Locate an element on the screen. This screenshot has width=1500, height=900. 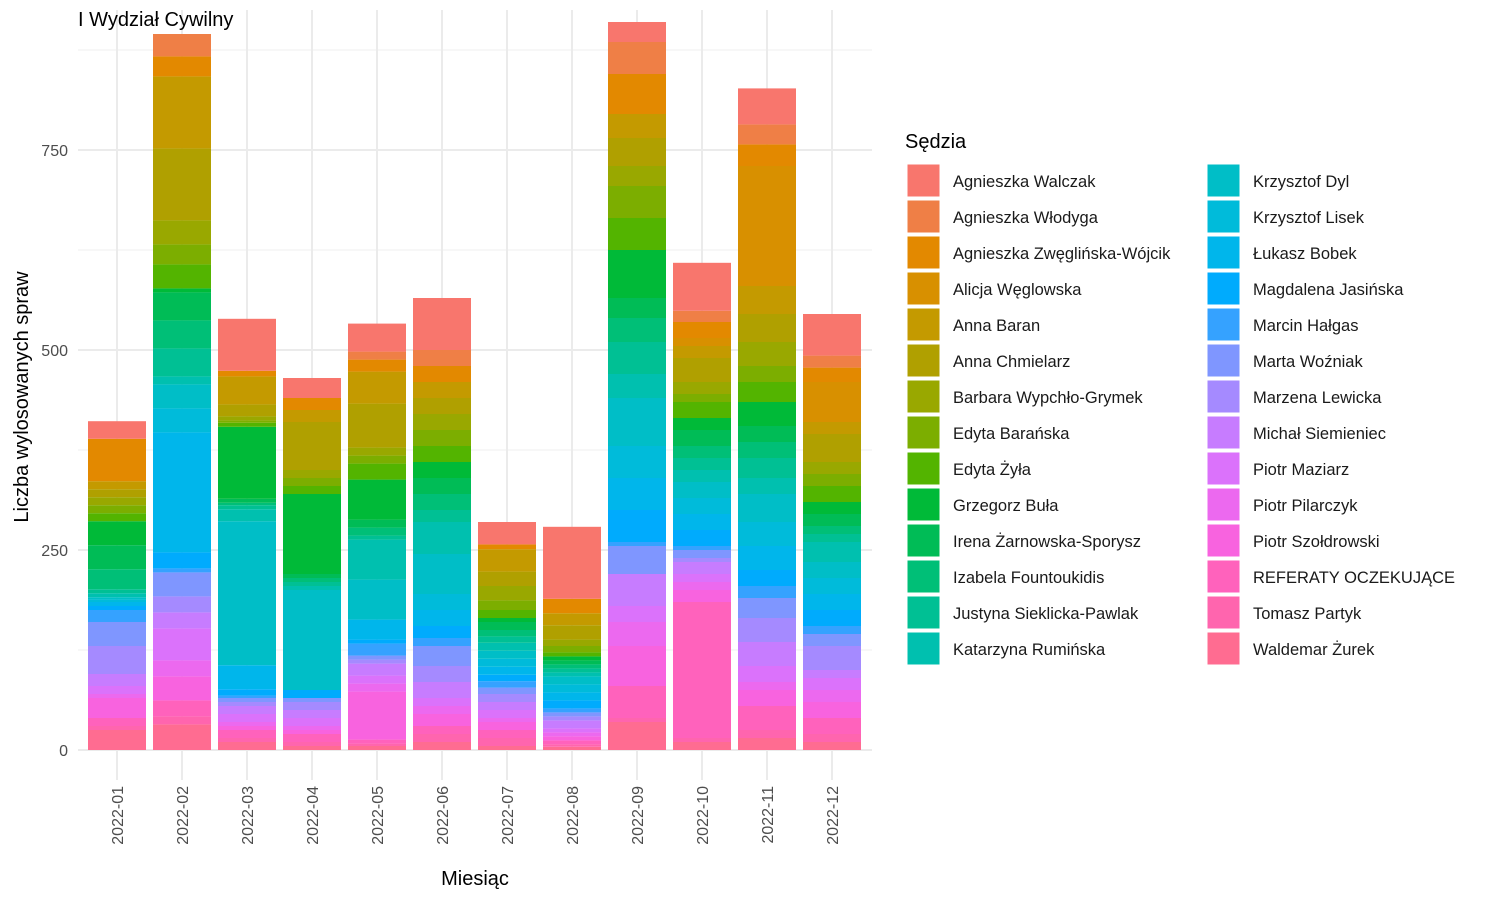
legend-label: Justyna Sieklicka-Pawlak is located at coordinates (1046, 614).